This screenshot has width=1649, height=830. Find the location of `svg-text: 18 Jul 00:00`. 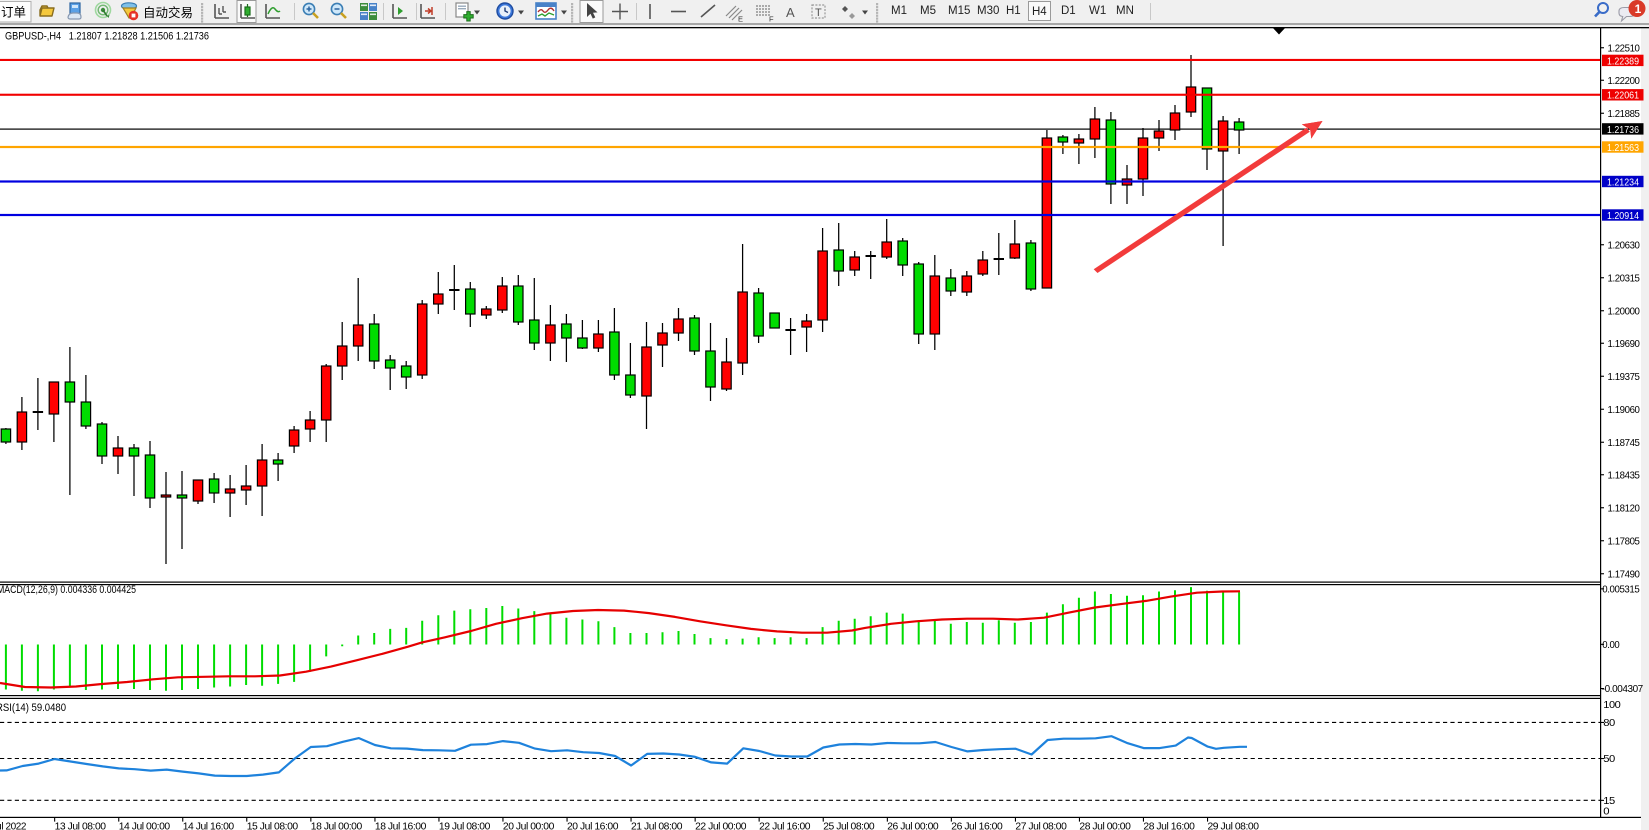

svg-text: 18 Jul 00:00 is located at coordinates (337, 825).